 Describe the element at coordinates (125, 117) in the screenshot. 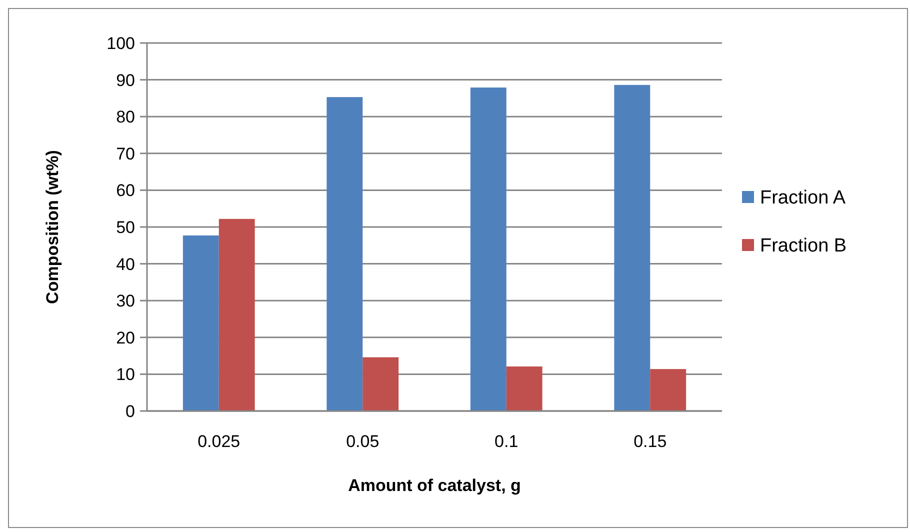

I see `y-tick-label: 80` at that location.